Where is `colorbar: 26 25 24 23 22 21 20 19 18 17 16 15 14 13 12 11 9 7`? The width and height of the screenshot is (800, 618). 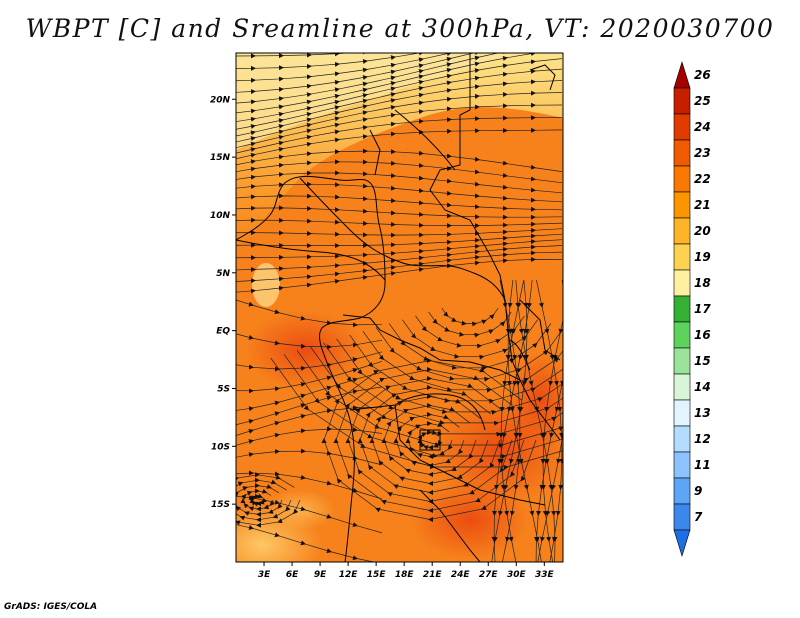
colorbar: 26 25 24 23 22 21 20 19 18 17 16 15 14 13 12 11 9 7 is located at coordinates (692, 309).